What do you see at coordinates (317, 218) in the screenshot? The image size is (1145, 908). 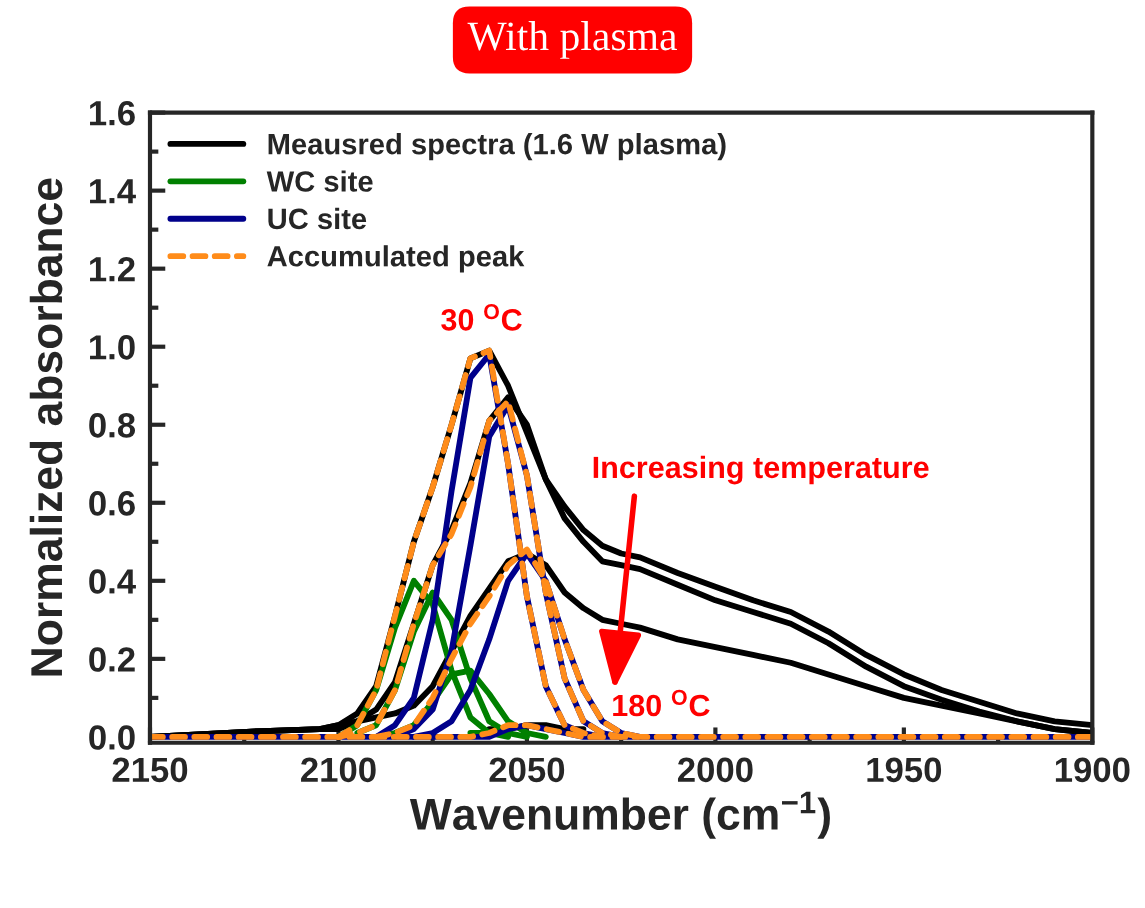 I see `legend-label: UC site` at bounding box center [317, 218].